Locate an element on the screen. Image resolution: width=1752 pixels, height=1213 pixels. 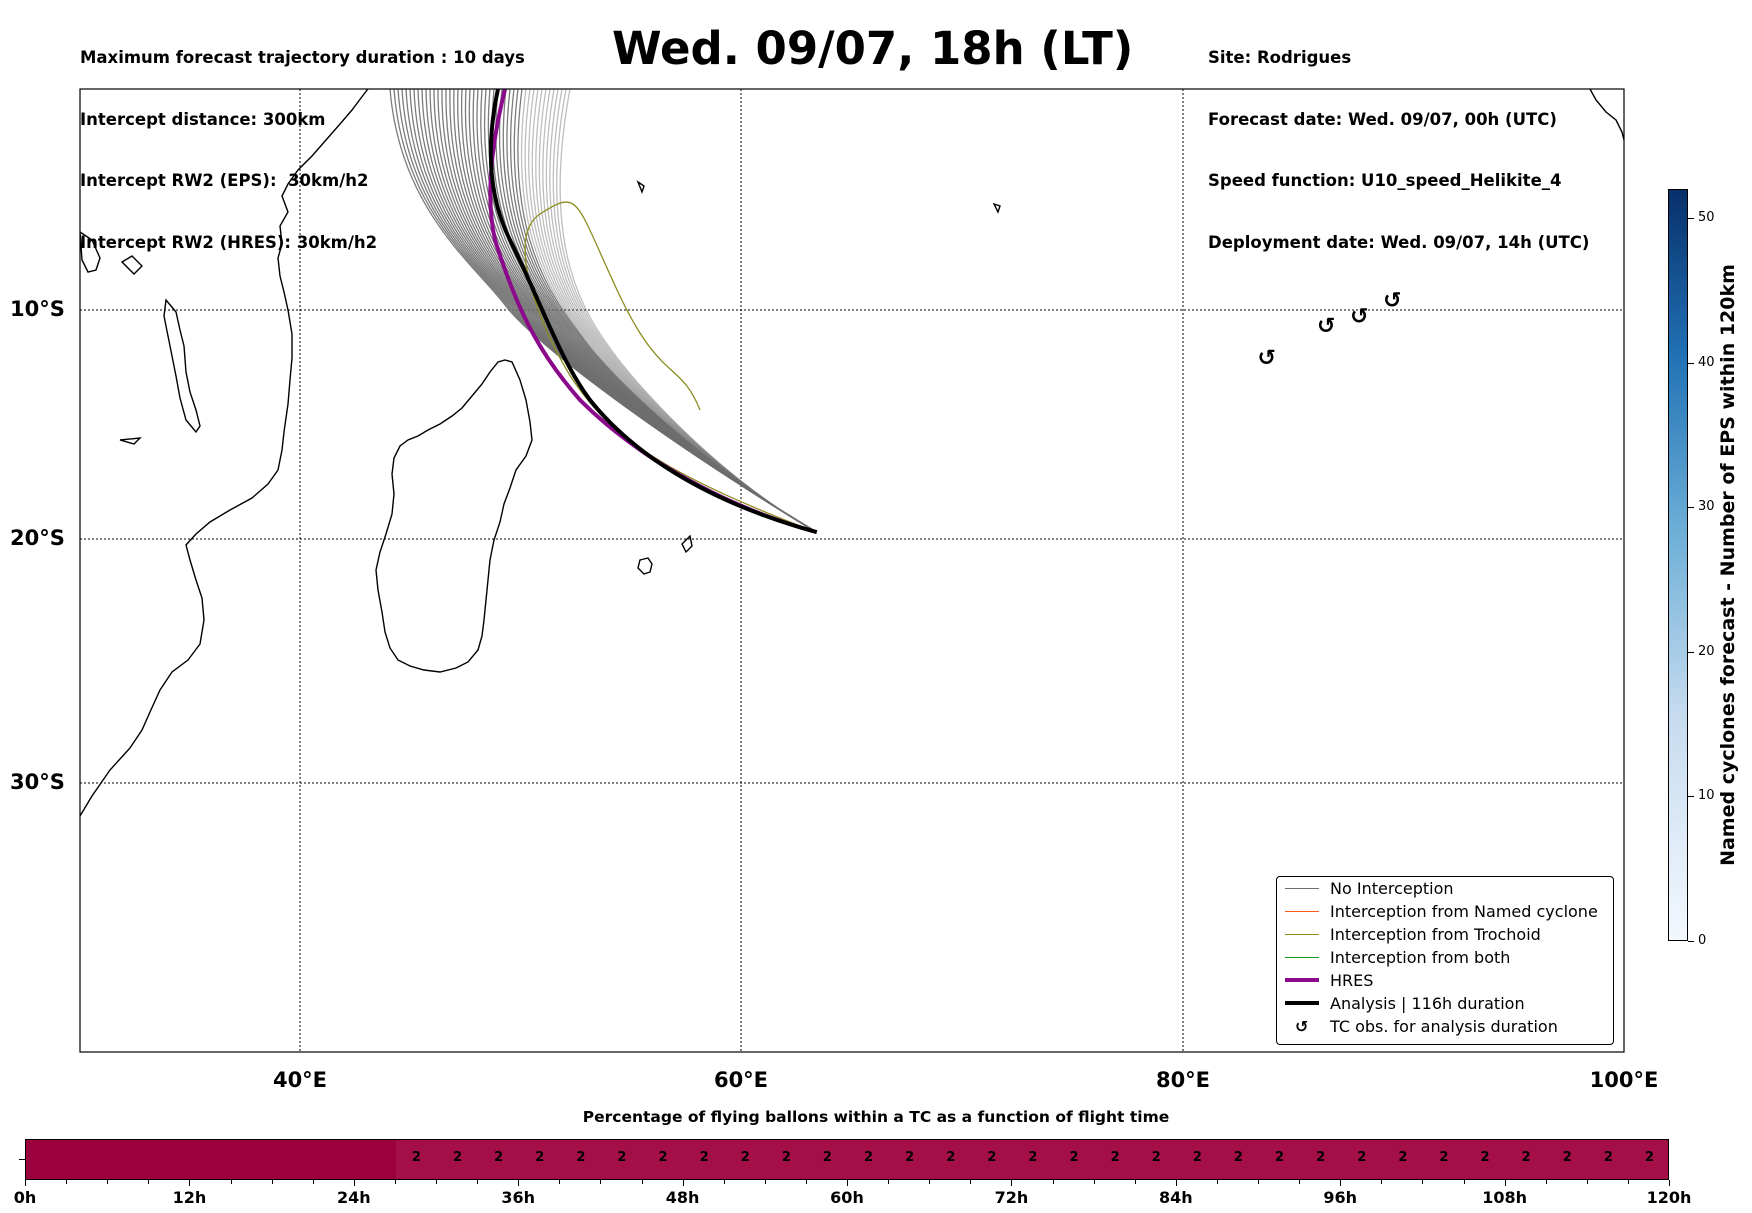
legend-item-analysis: Analysis | 116h duration is located at coordinates (1445, 1003).